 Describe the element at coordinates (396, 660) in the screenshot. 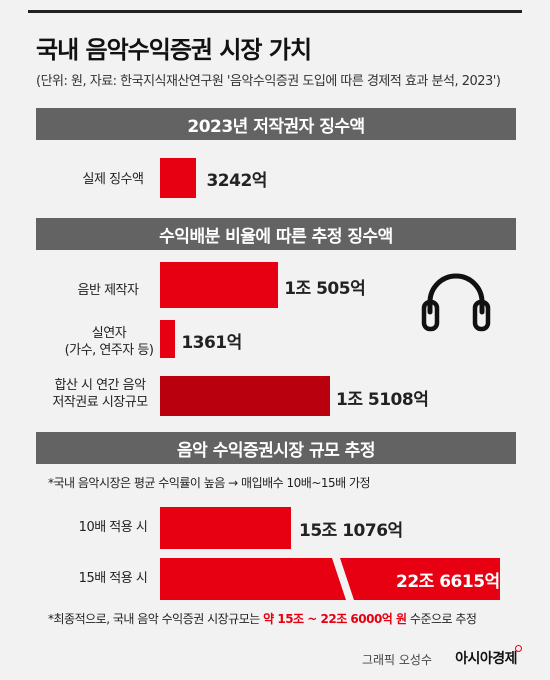

I see `graphic-credit: 그래픽 오성수` at that location.